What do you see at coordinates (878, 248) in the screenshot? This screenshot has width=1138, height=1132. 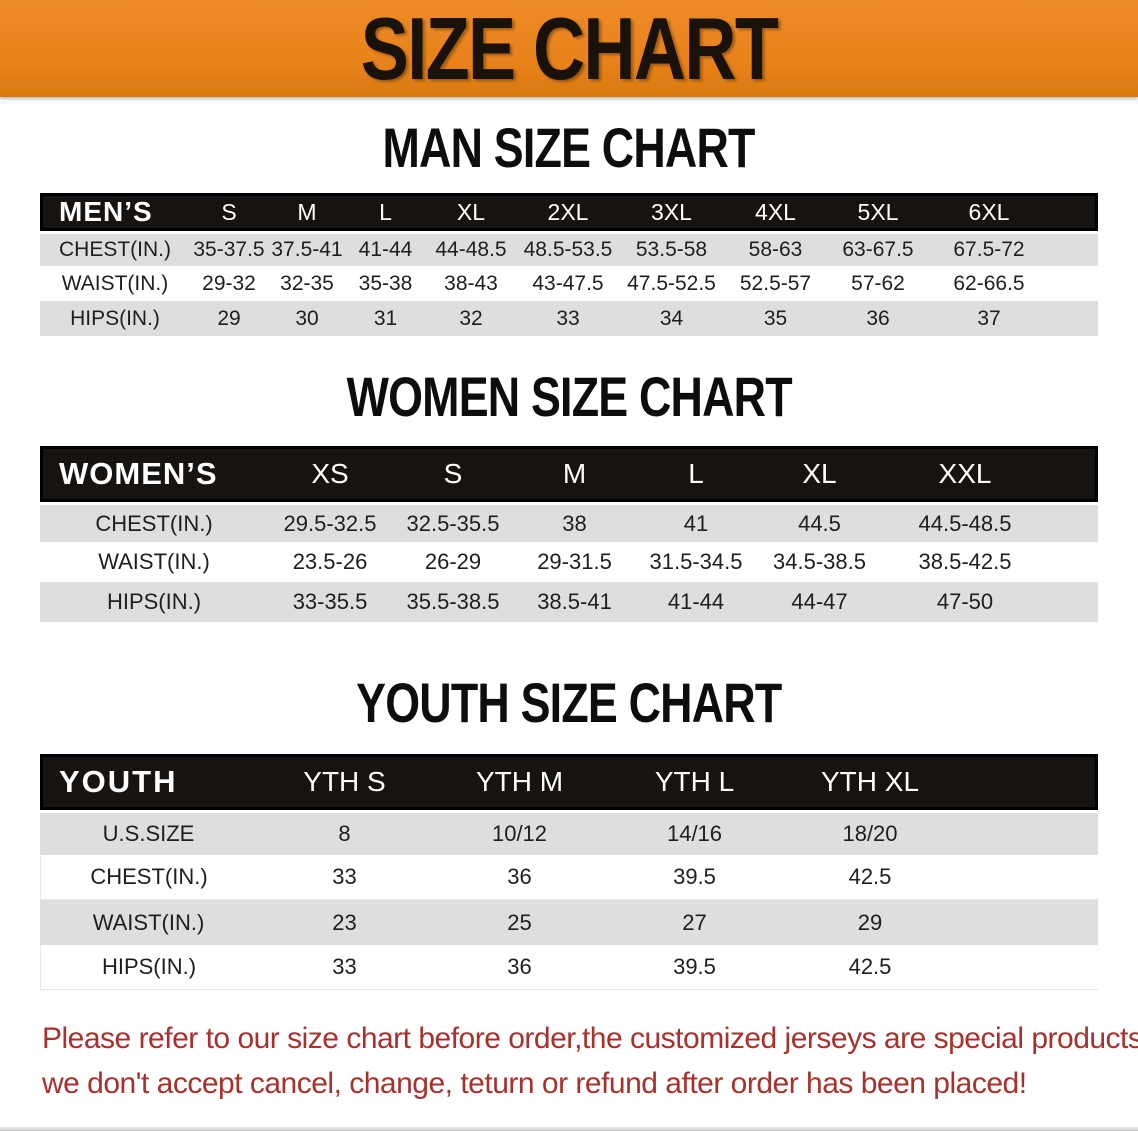 I see `size-value: 63-67.5` at bounding box center [878, 248].